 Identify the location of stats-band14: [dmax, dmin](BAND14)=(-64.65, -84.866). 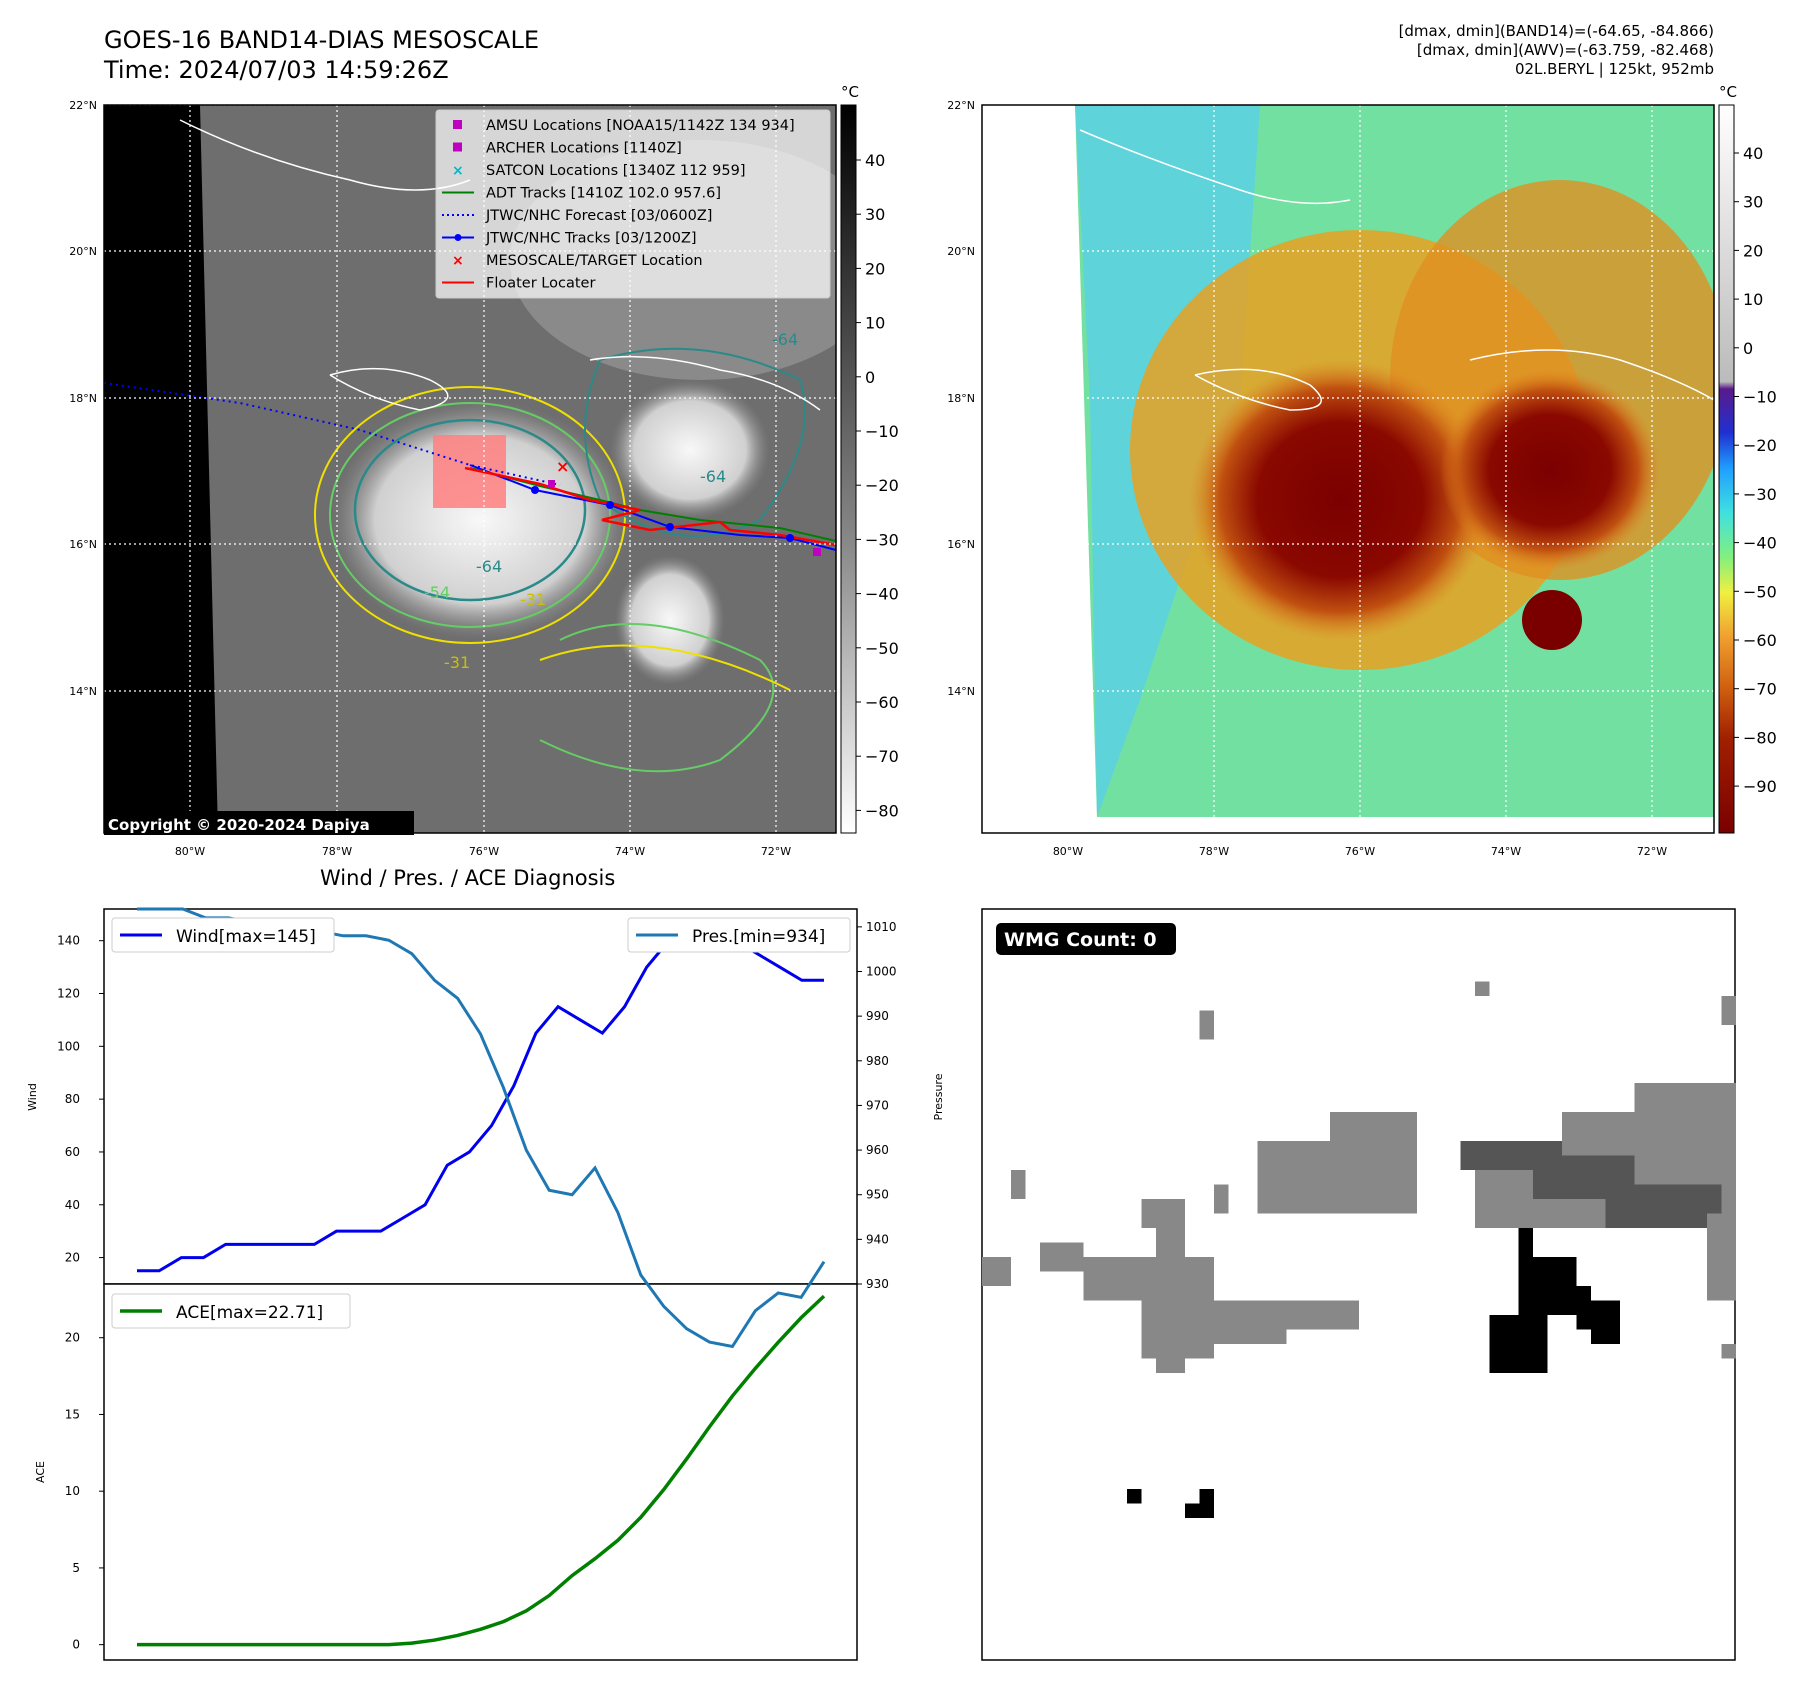
(1556, 31).